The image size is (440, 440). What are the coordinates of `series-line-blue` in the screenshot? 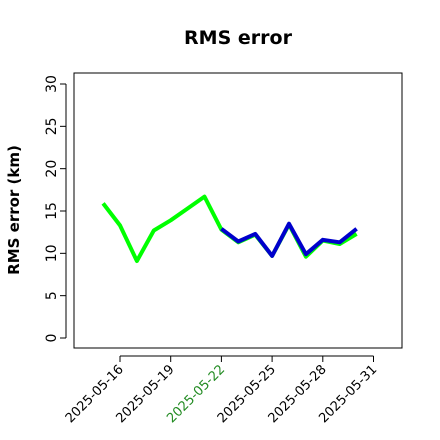 It's located at (289, 239).